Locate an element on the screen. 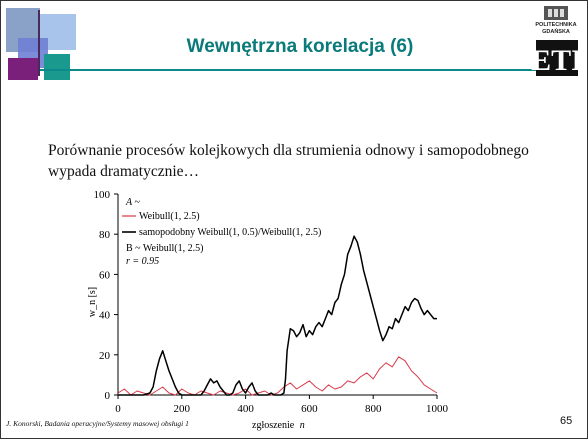 This screenshot has height=439, width=588. y-tick-label: 40 is located at coordinates (105, 316).